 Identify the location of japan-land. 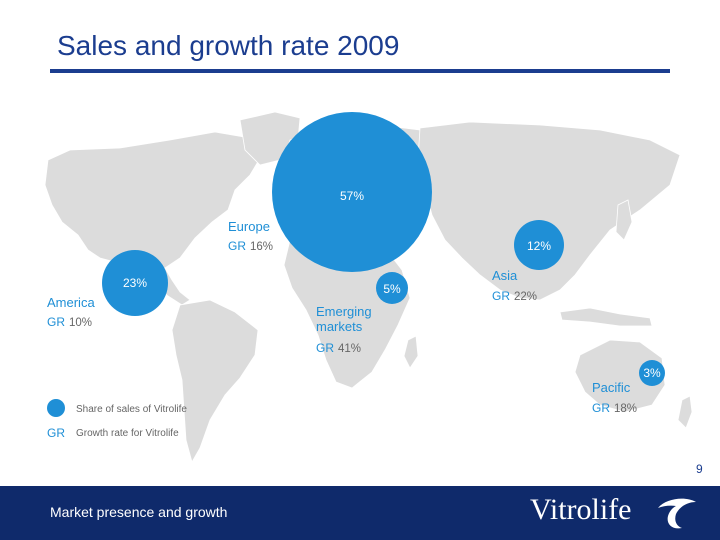
(624, 220).